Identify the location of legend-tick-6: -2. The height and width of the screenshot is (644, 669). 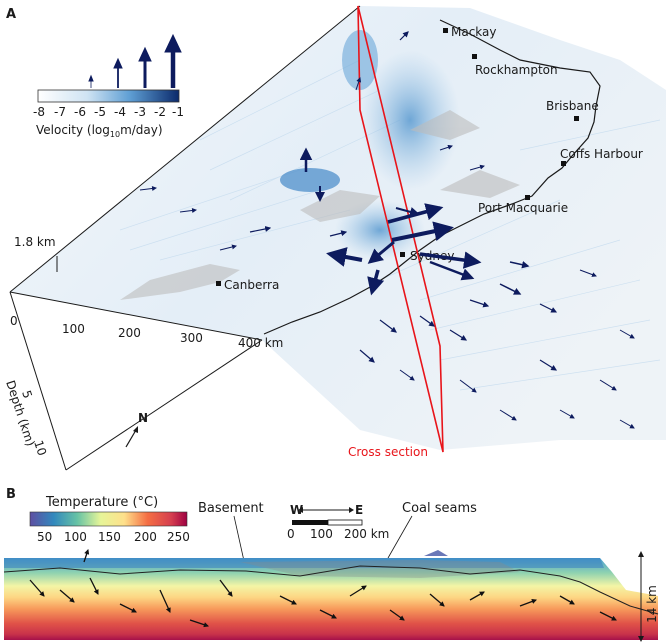
(160, 112).